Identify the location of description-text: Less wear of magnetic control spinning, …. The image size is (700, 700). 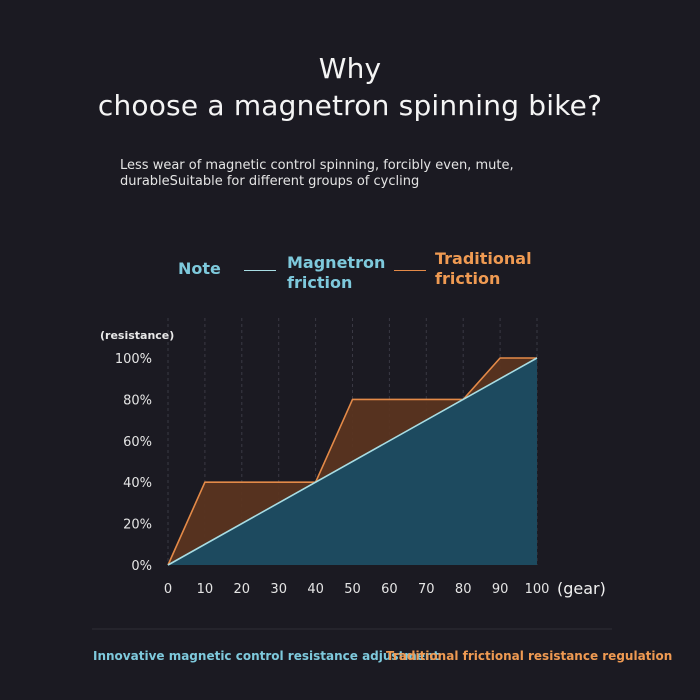
(317, 173).